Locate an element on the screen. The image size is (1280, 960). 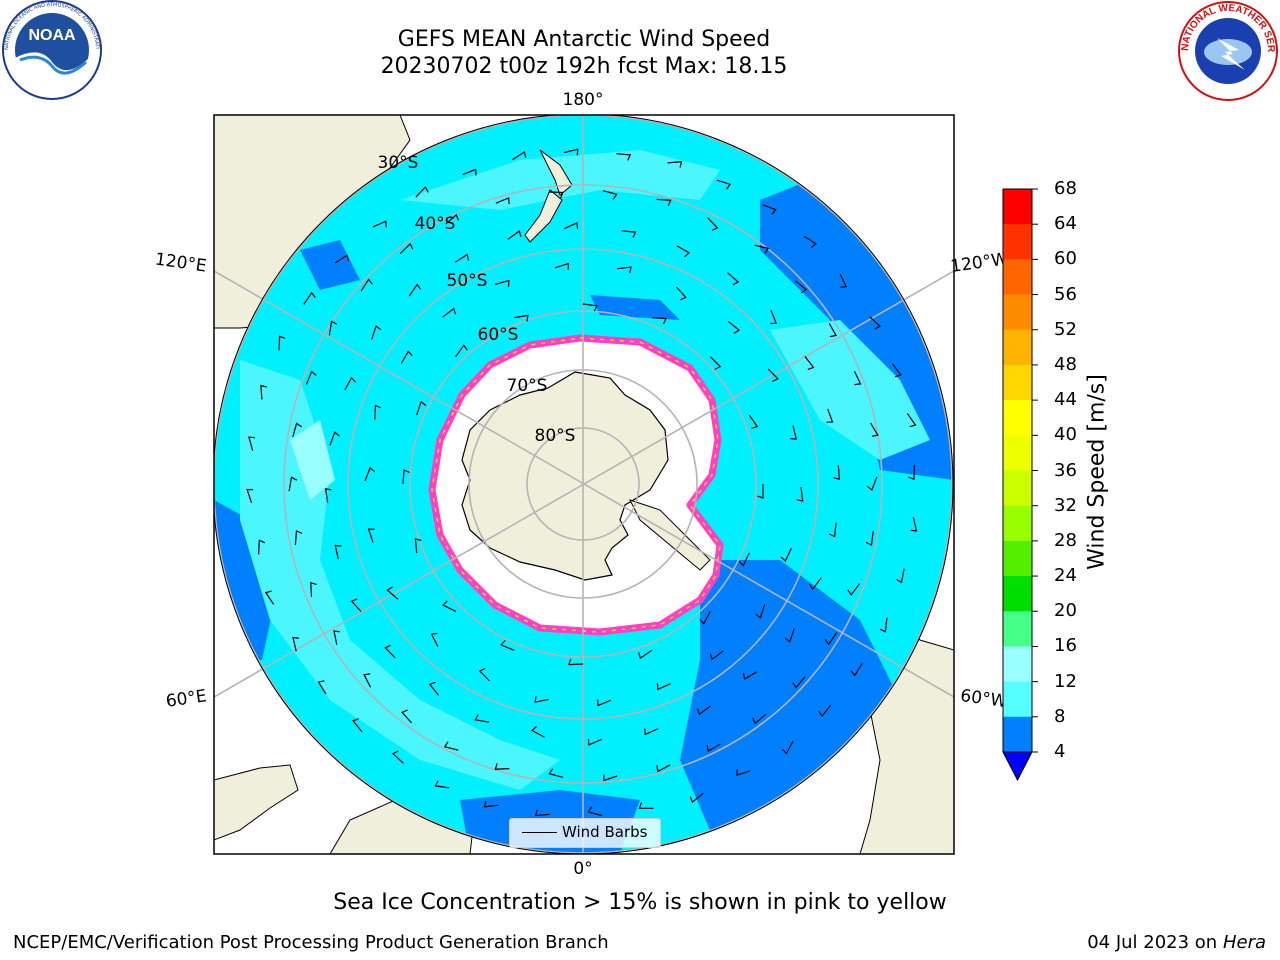
lat-label-50s: 50°S is located at coordinates (467, 281).